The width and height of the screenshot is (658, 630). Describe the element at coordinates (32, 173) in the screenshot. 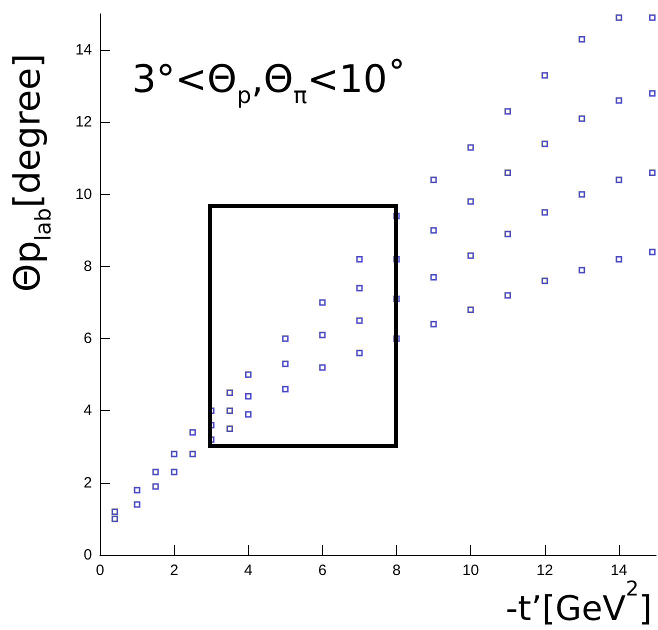

I see `y-axis-title: Θplab[degree]` at that location.